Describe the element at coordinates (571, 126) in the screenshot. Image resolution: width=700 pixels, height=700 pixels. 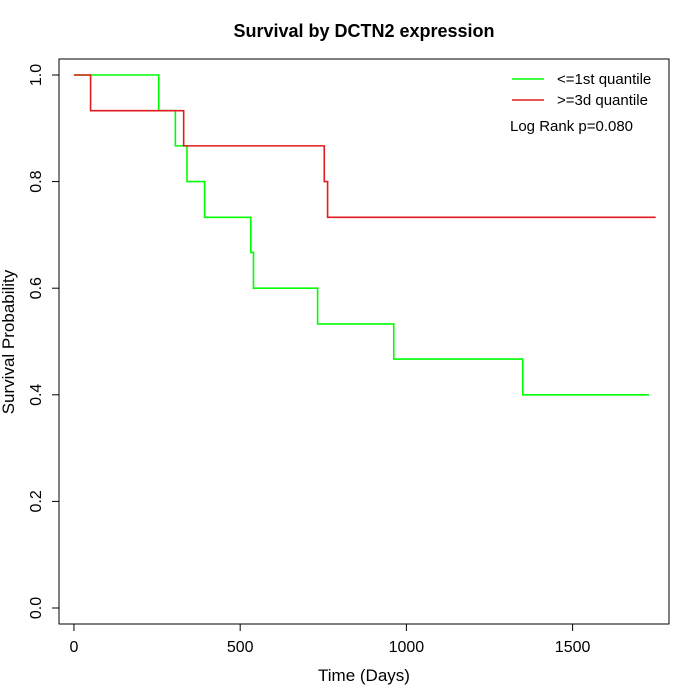
I see `log-rank-annotation: Log Rank p=0.080` at that location.